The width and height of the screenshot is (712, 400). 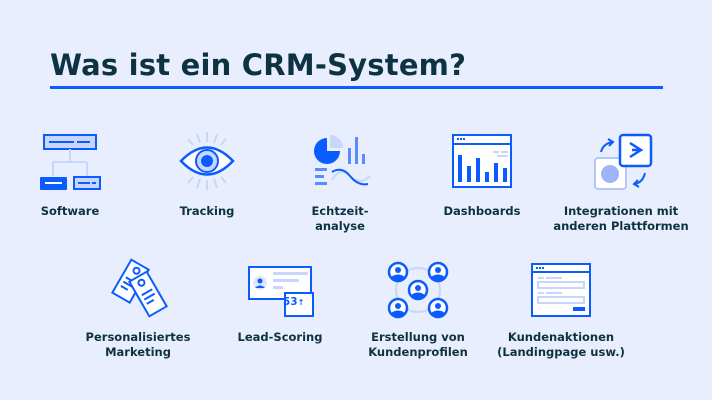 I want to click on item-label: Integrationen mit anderen Plattformen, so click(x=621, y=218).